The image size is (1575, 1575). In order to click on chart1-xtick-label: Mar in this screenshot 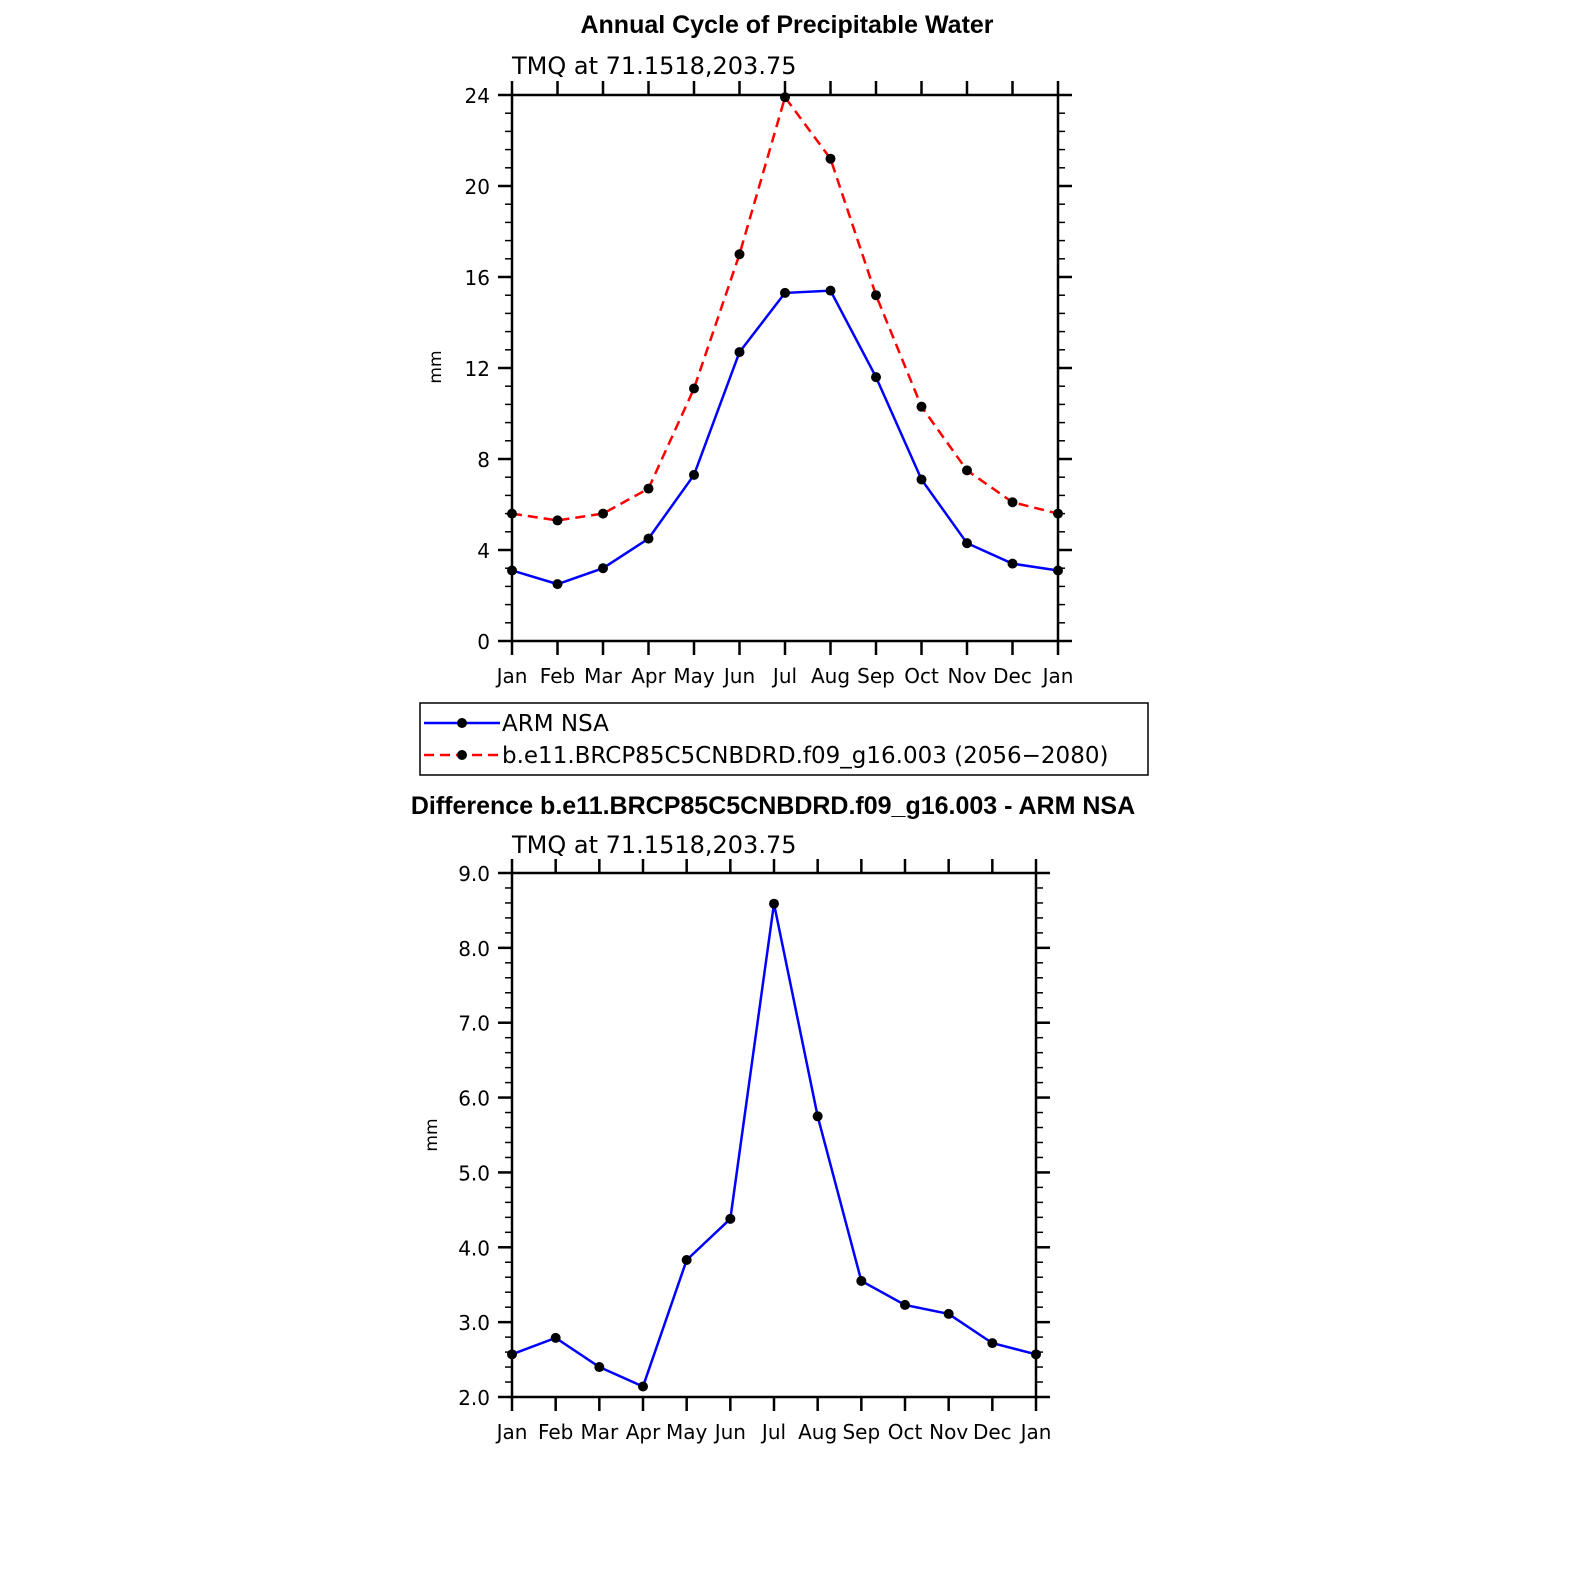, I will do `click(603, 676)`.